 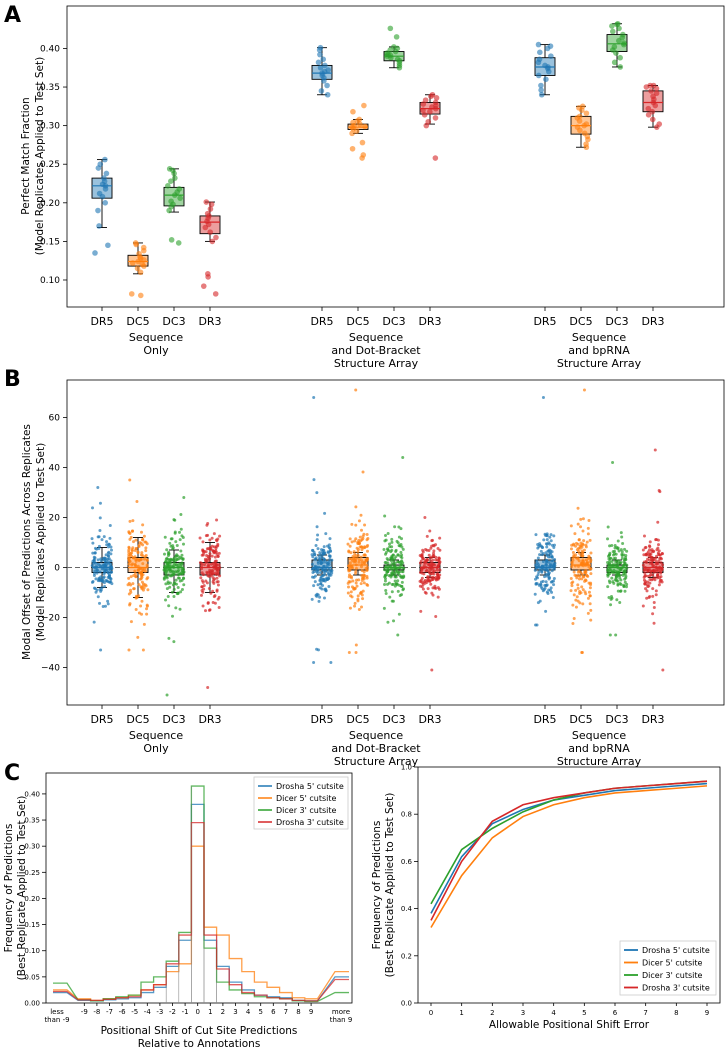 I want to click on y-tick-label: 0.35, so click(x=32, y=821).